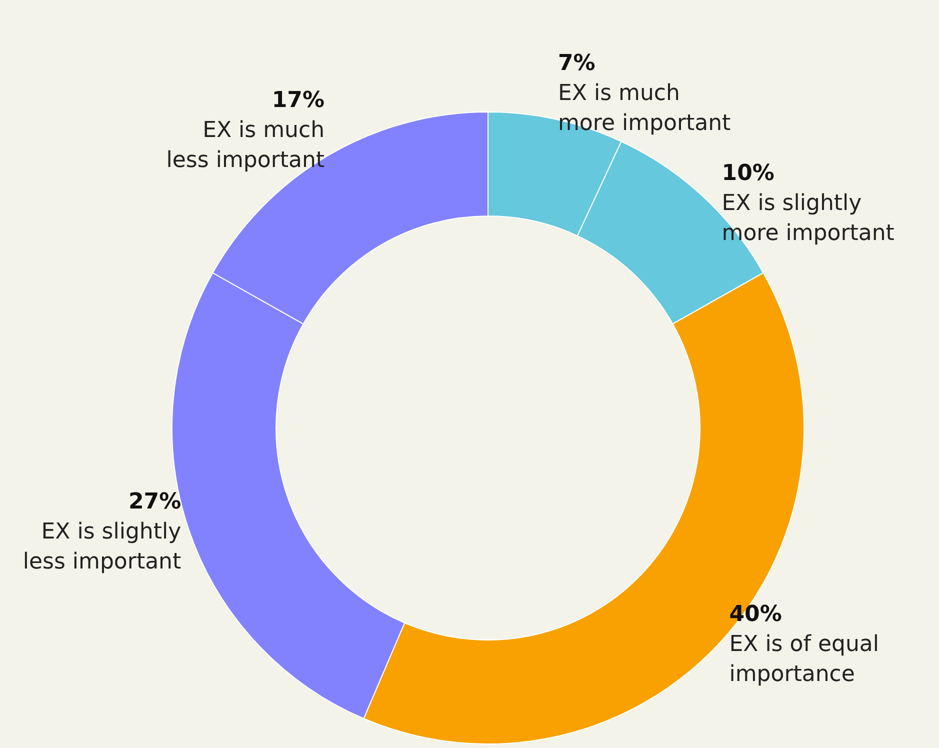 The image size is (939, 748). I want to click on slice-label: EX is slightly less important, so click(102, 546).